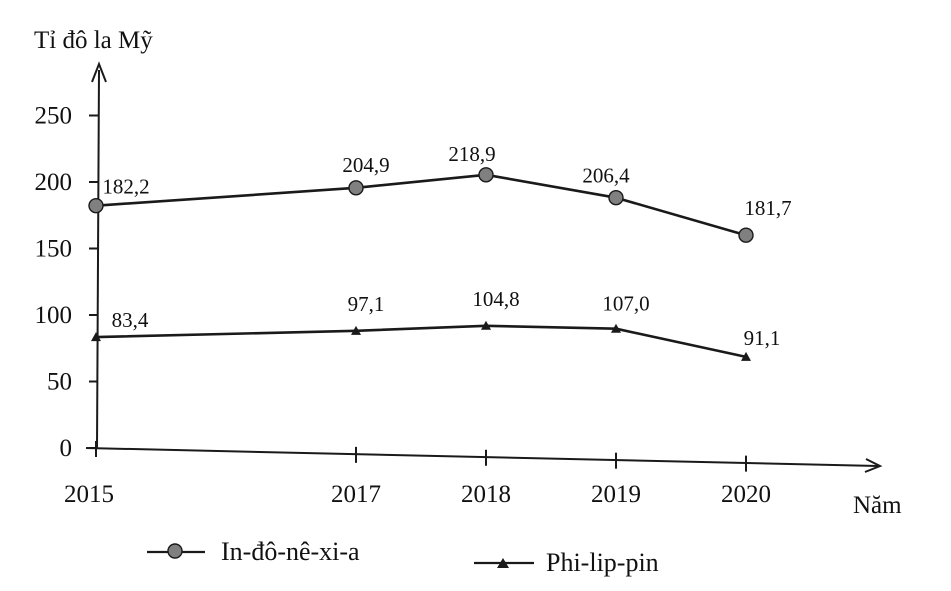  What do you see at coordinates (66, 282) in the screenshot?
I see `y-ticks: 0 50 100 150 200 250` at bounding box center [66, 282].